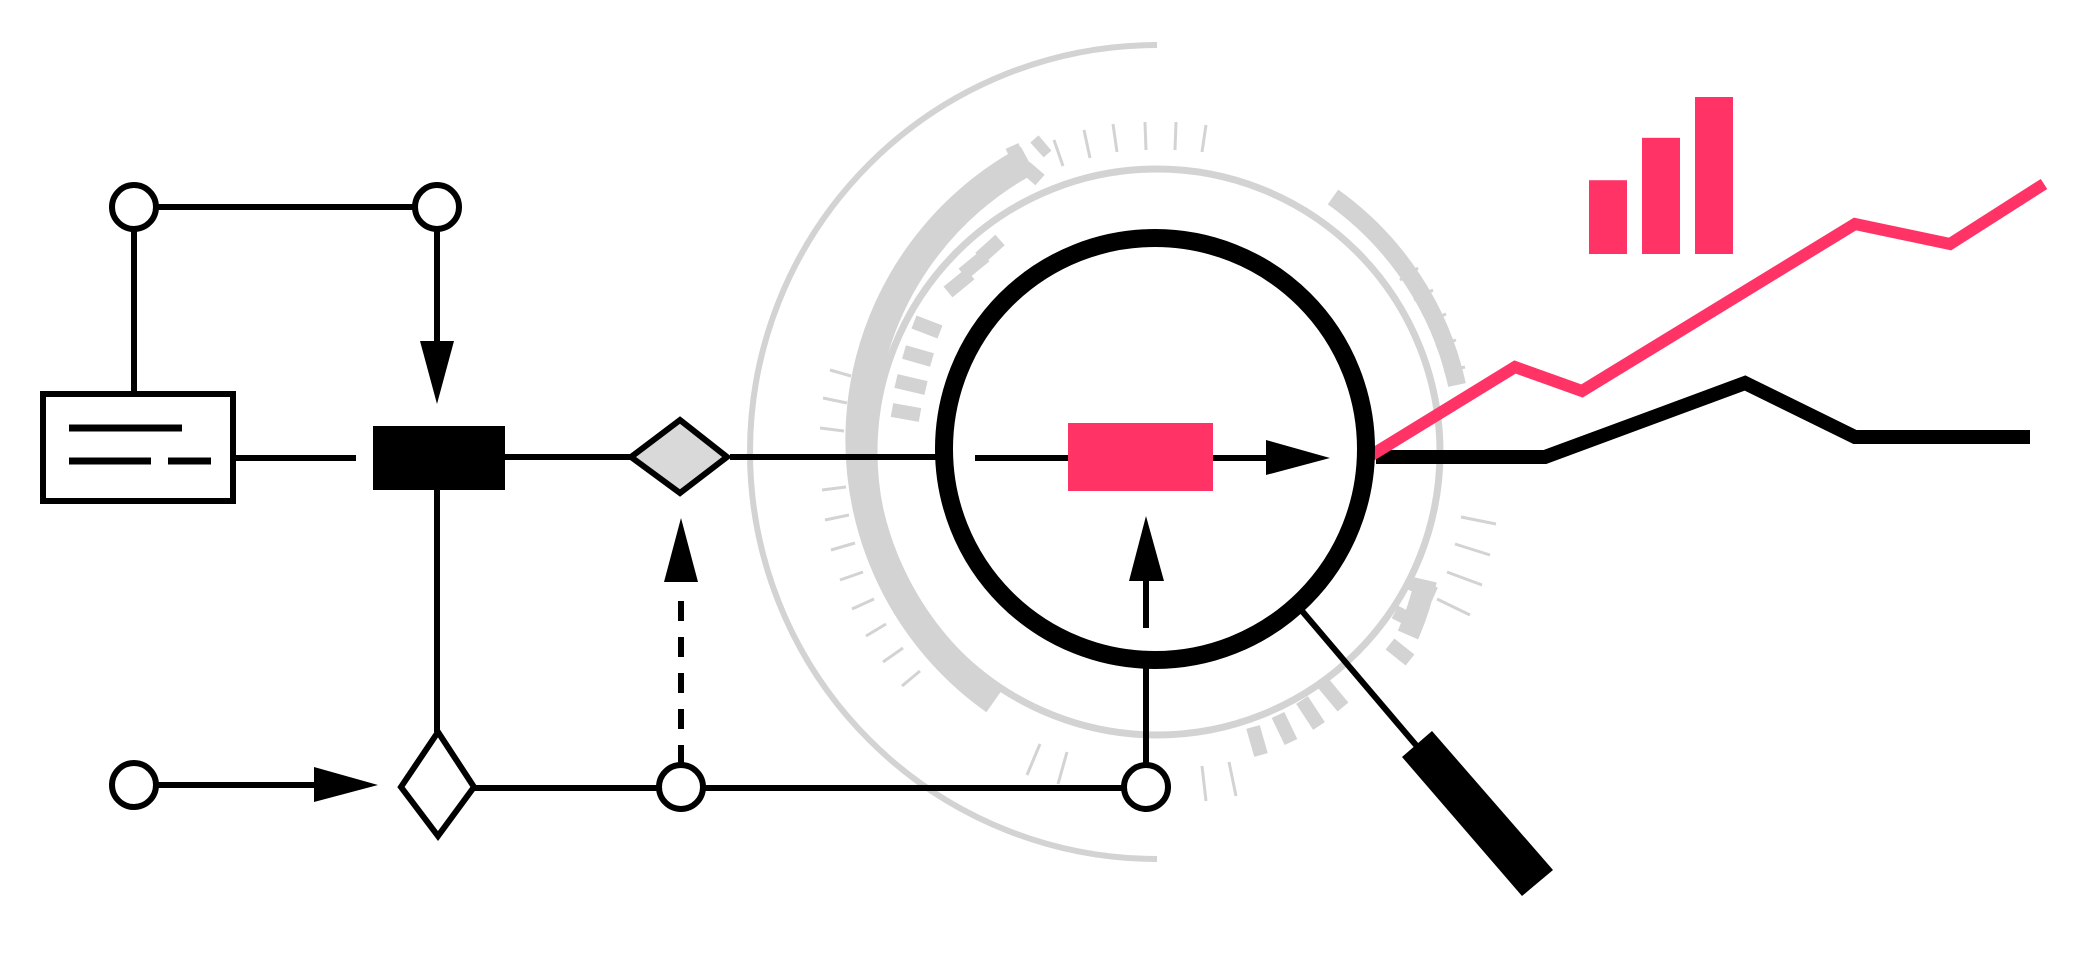 This screenshot has height=959, width=2084. I want to click on magnifier-handle-grip, so click(1477, 813).